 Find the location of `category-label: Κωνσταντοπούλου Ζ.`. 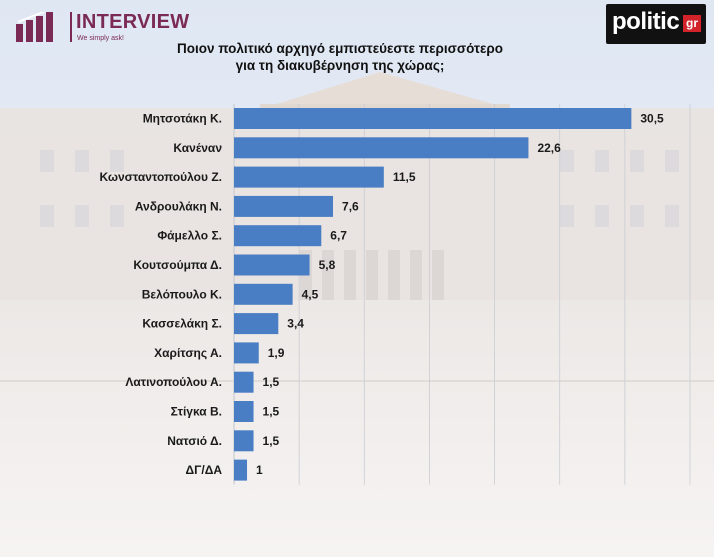

category-label: Κωνσταντοπούλου Ζ. is located at coordinates (160, 177).